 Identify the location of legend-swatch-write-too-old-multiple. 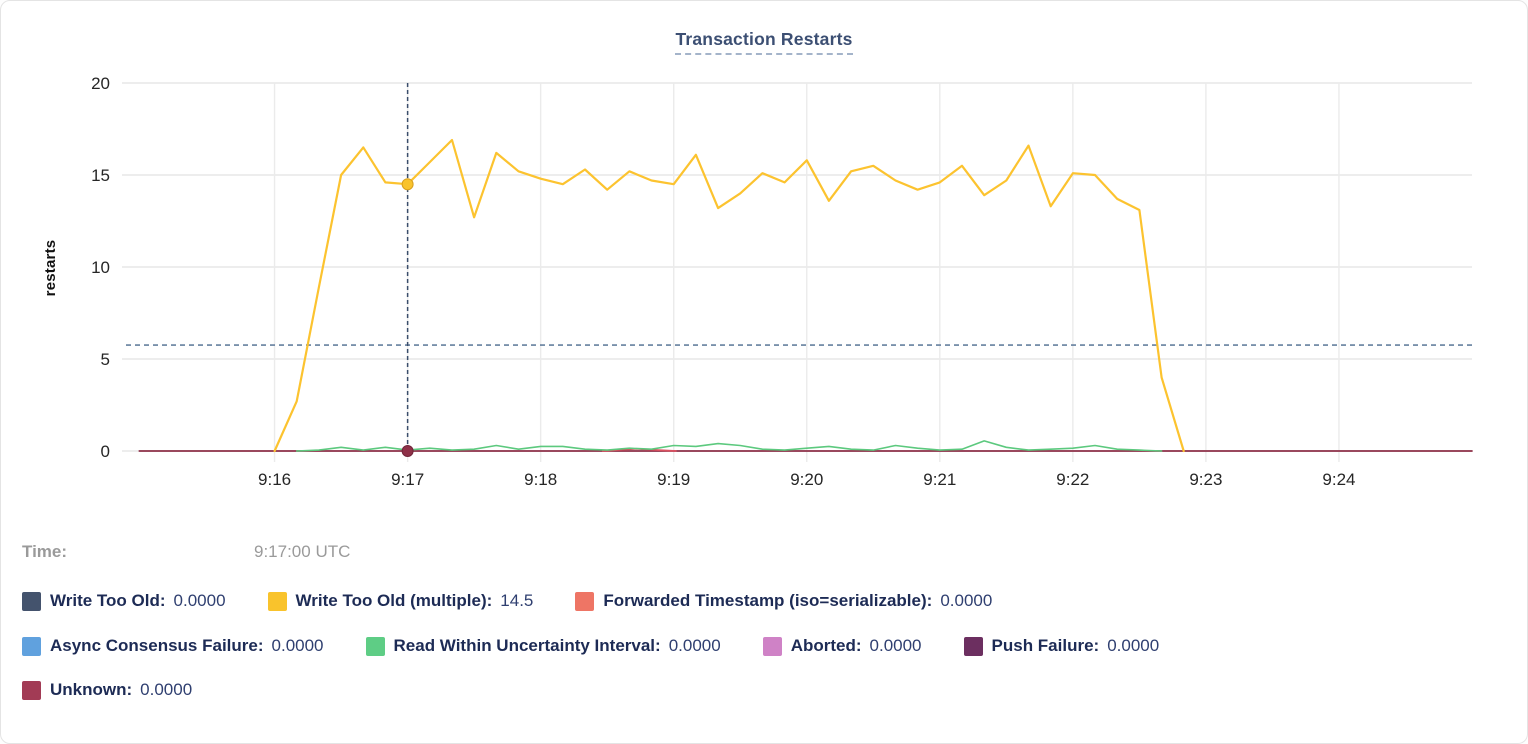
(277, 601).